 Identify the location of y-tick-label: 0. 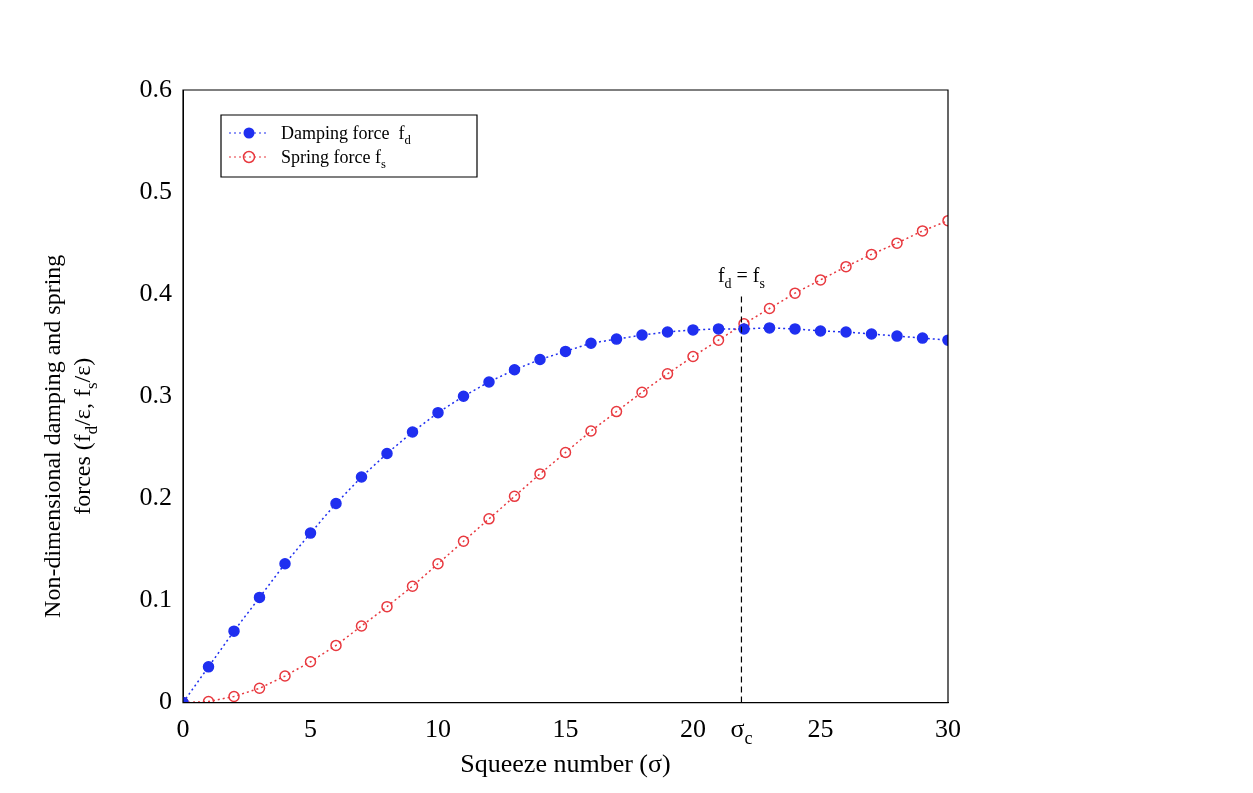
(165, 701).